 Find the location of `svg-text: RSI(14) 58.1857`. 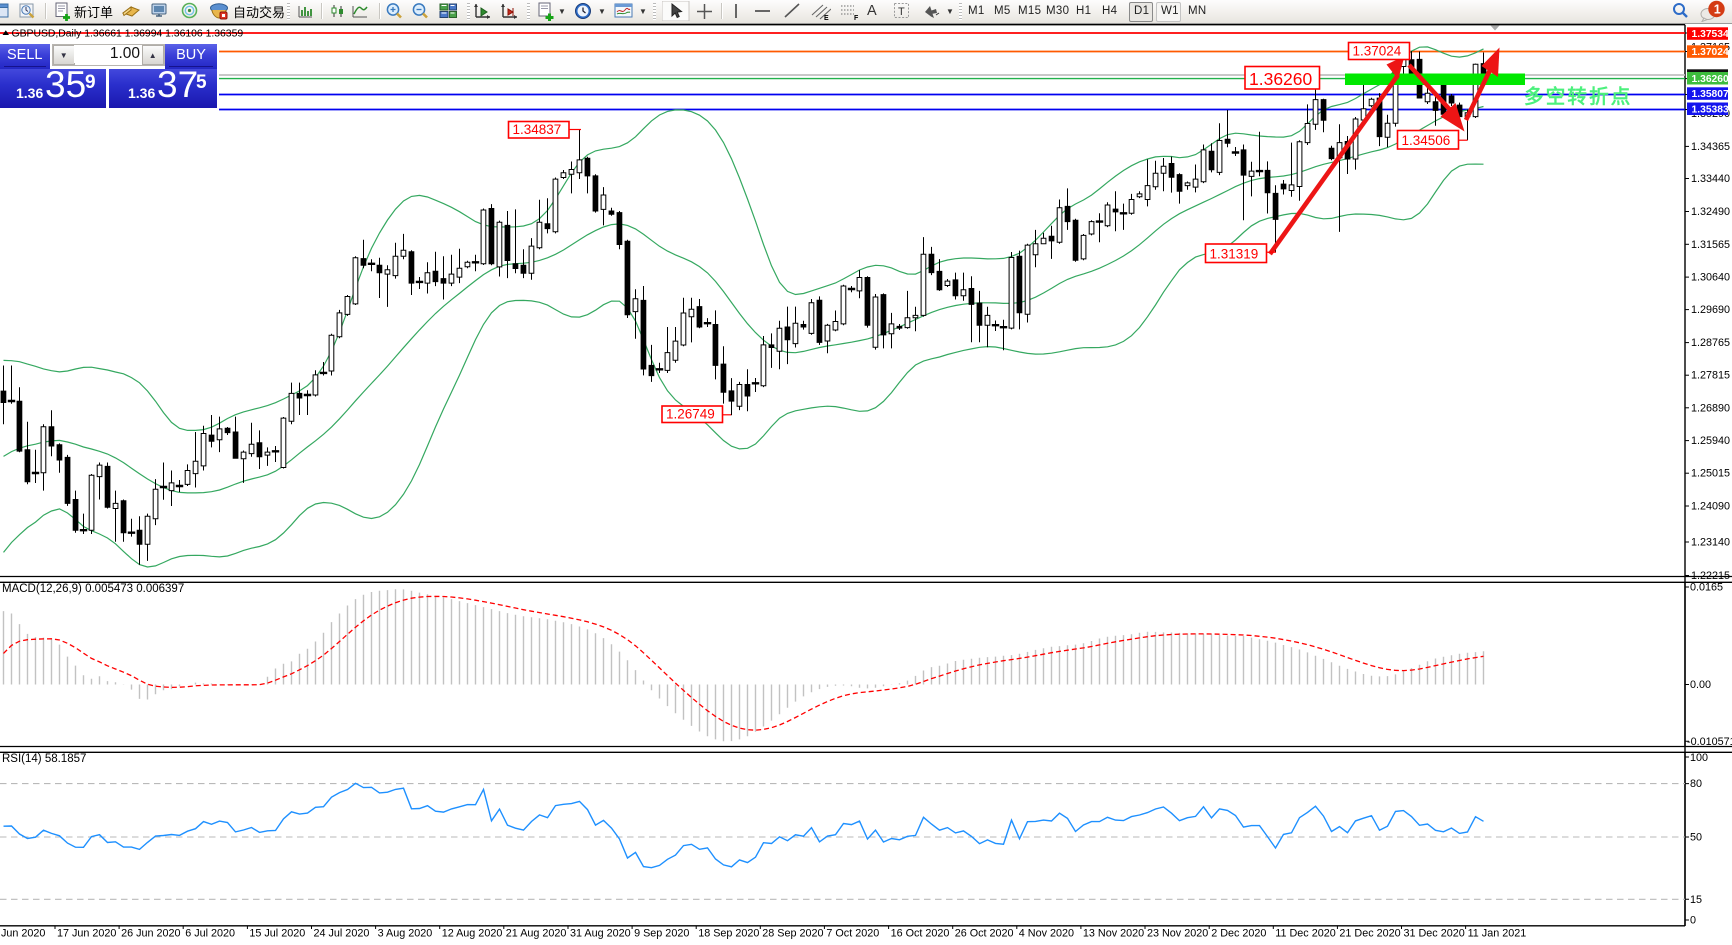

svg-text: RSI(14) 58.1857 is located at coordinates (44, 759).